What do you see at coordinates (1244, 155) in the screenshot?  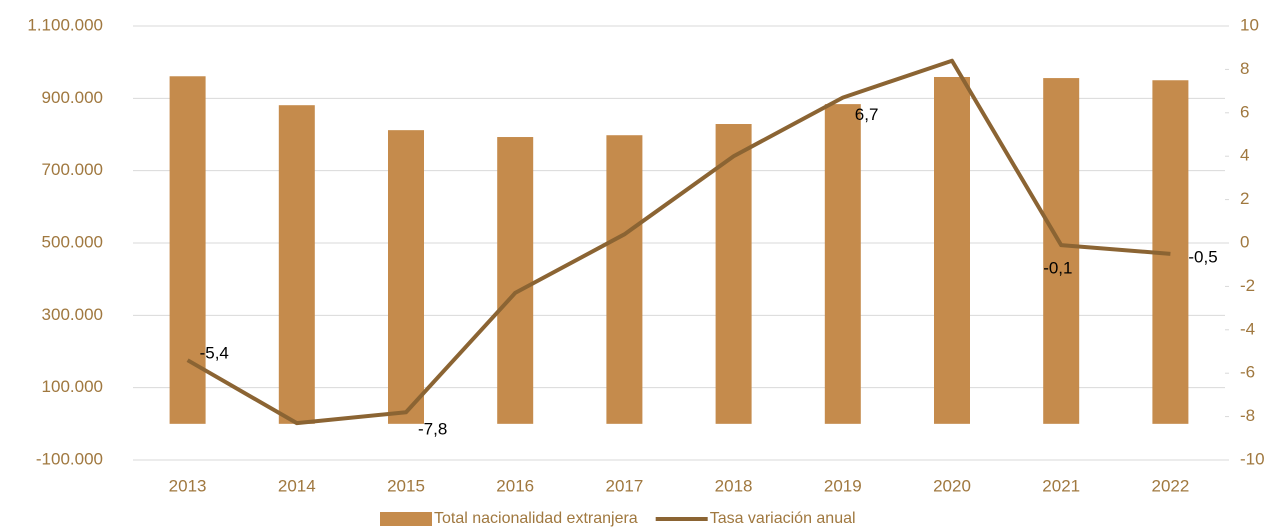 I see `y2-tick-label: 4` at bounding box center [1244, 155].